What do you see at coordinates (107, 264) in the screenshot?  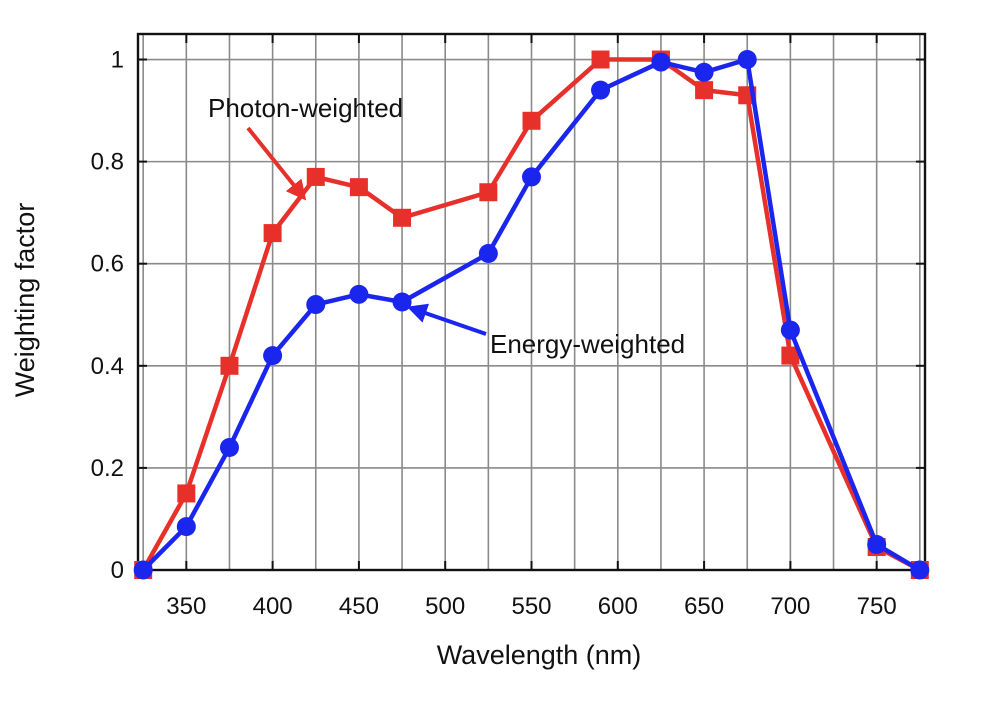 I see `y-tick-label: 0.6` at bounding box center [107, 264].